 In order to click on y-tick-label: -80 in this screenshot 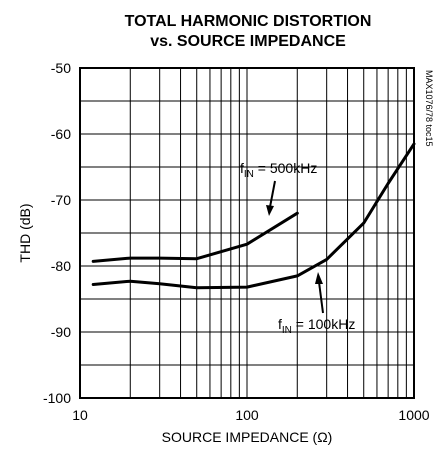, I will do `click(61, 266)`.